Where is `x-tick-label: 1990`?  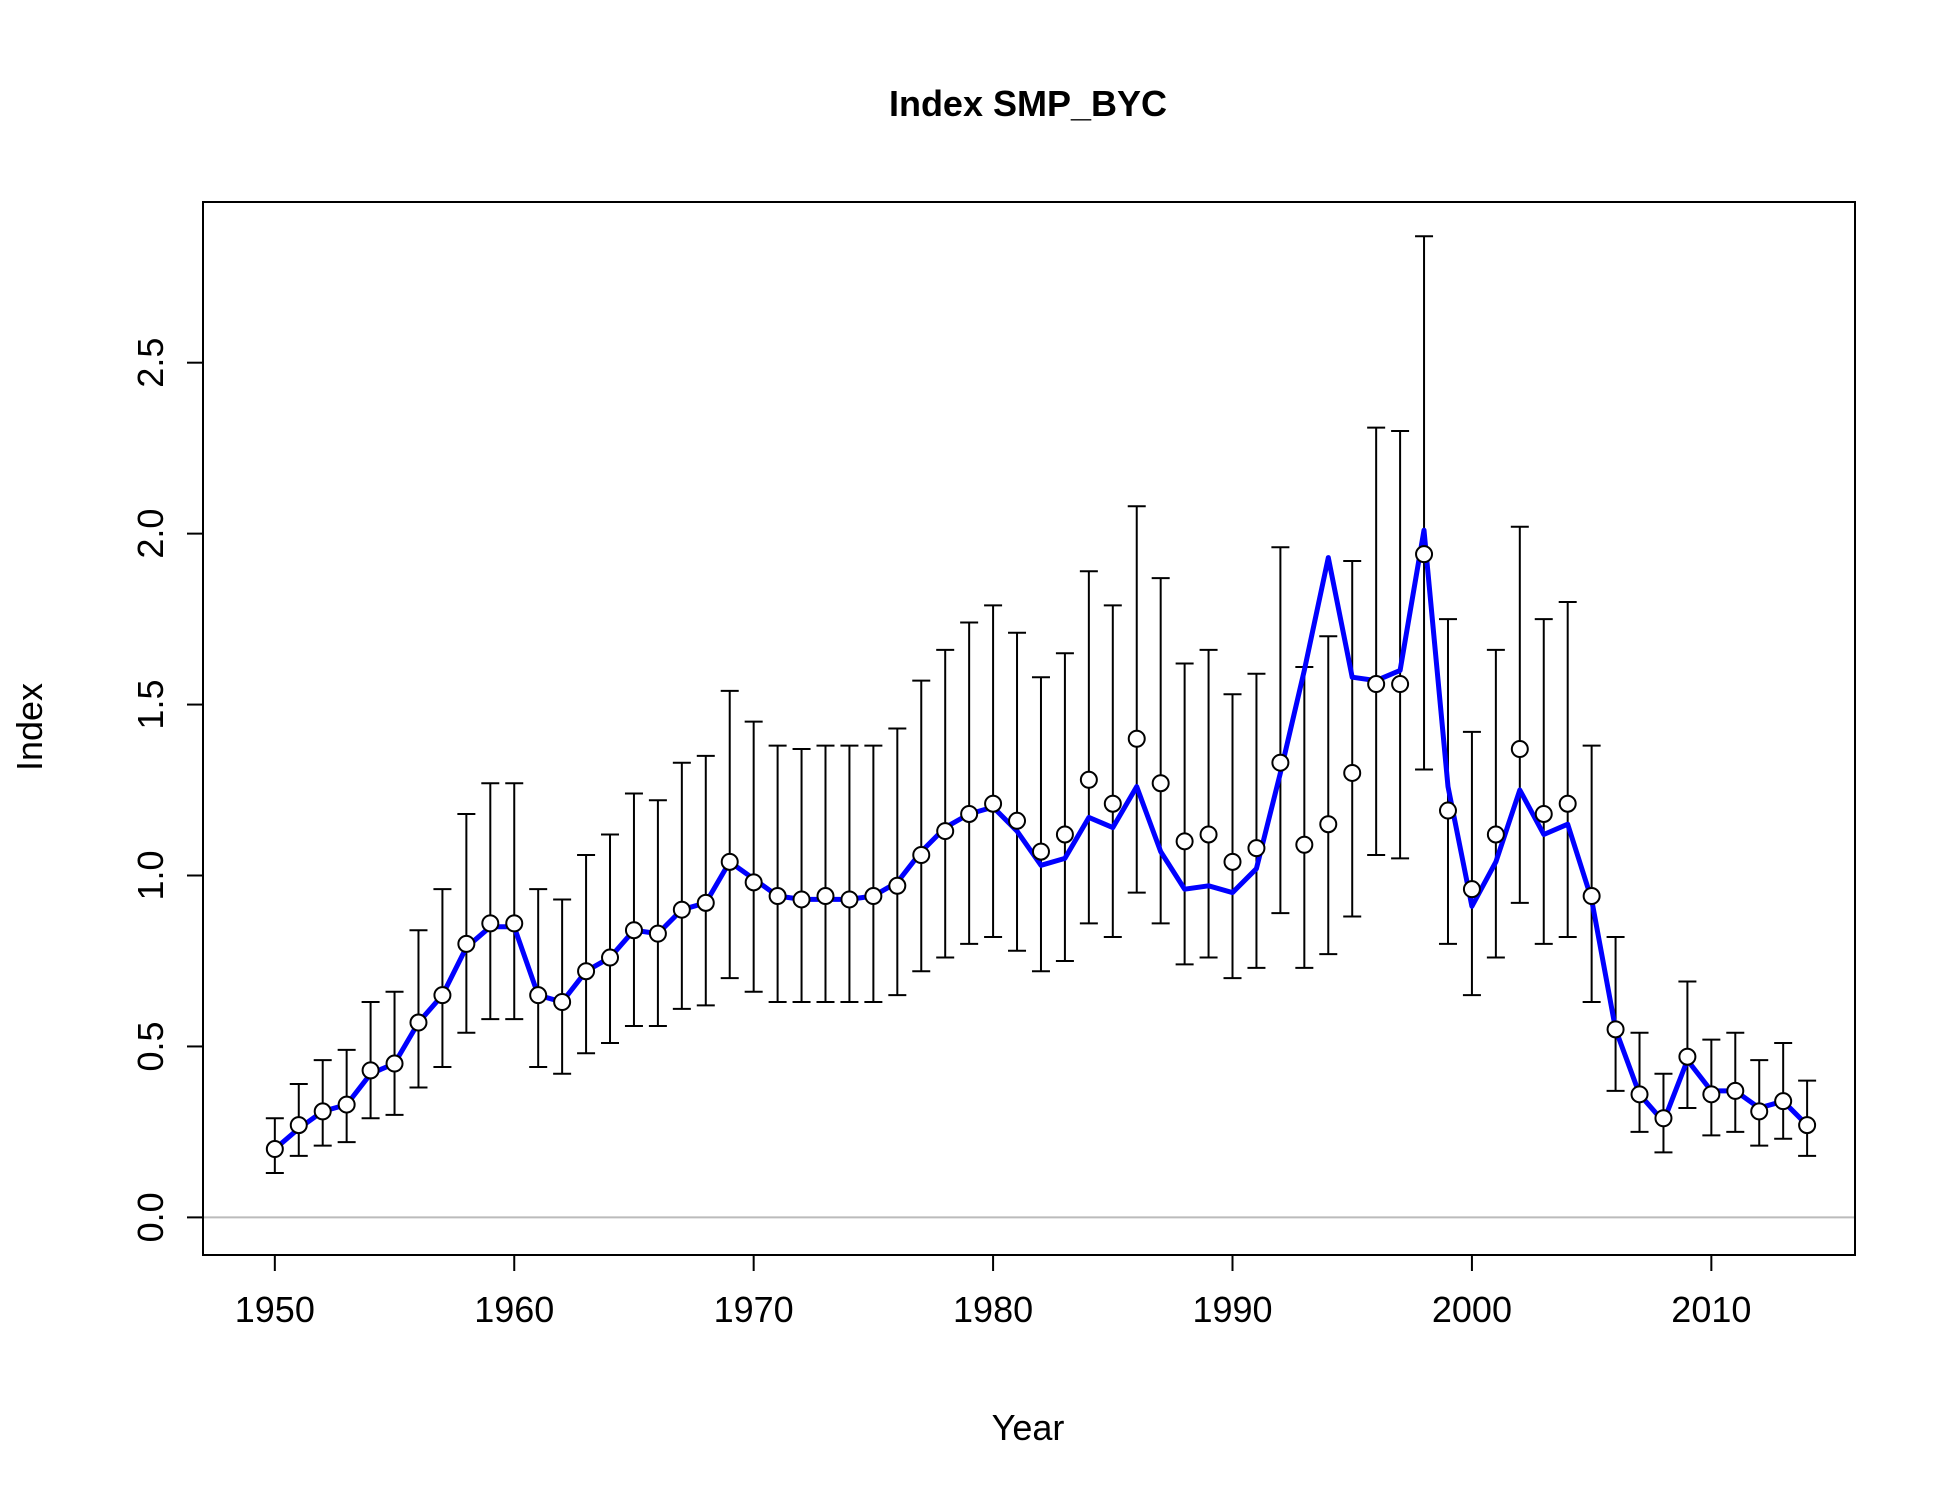 x-tick-label: 1990 is located at coordinates (1232, 1309).